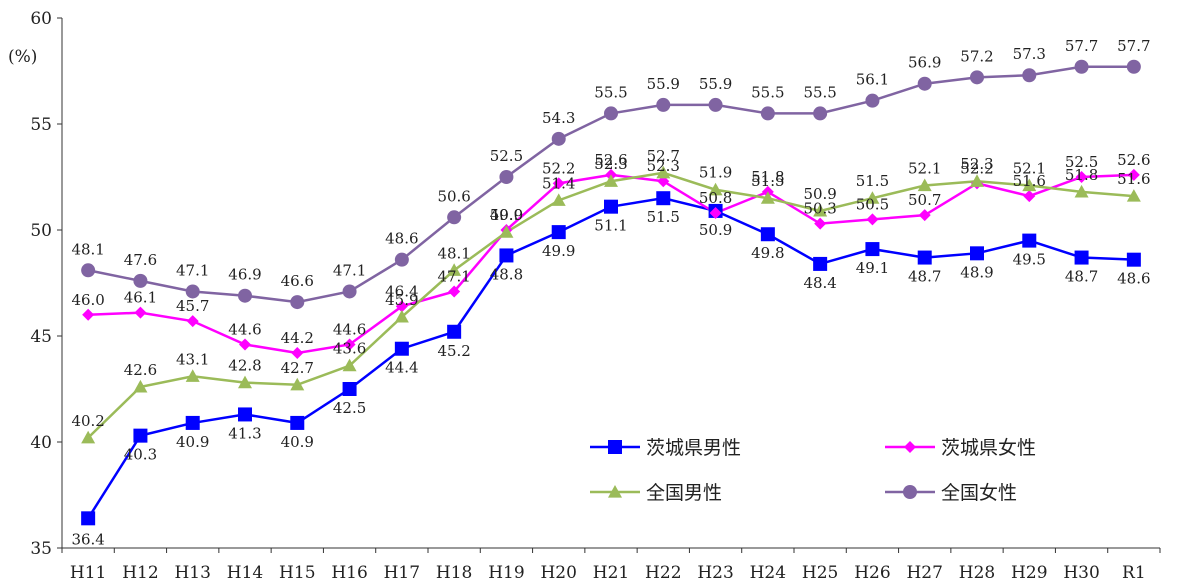 The image size is (1194, 586). Describe the element at coordinates (979, 493) in the screenshot. I see `legend-label: 全国女性` at that location.